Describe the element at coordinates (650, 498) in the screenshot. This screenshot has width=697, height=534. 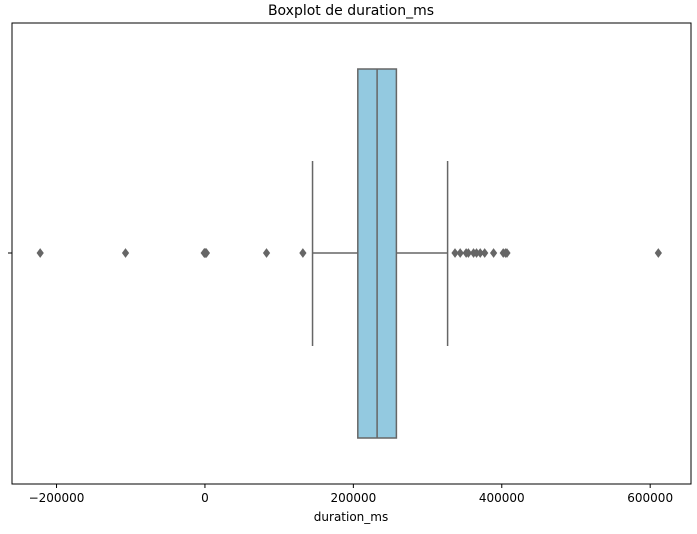
I see `x-tick-label: 600000` at that location.